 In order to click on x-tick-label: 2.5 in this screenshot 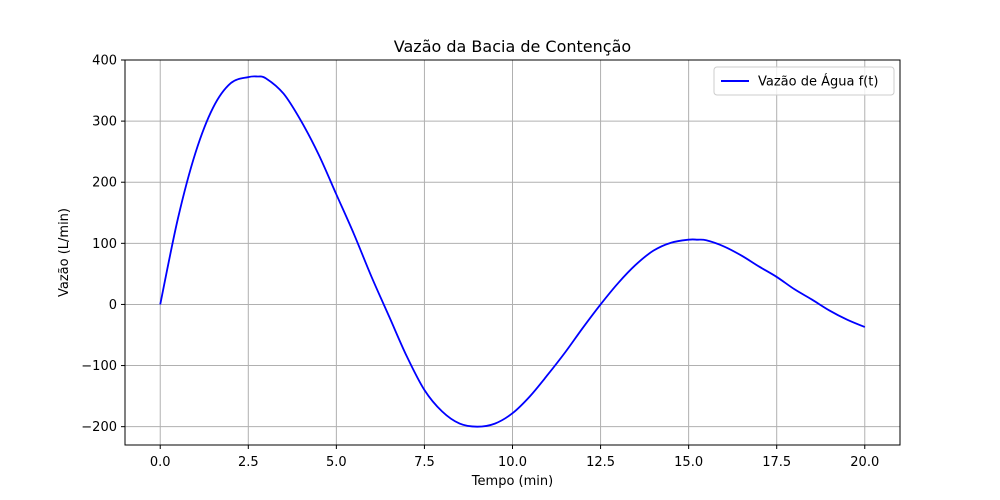, I will do `click(248, 462)`.